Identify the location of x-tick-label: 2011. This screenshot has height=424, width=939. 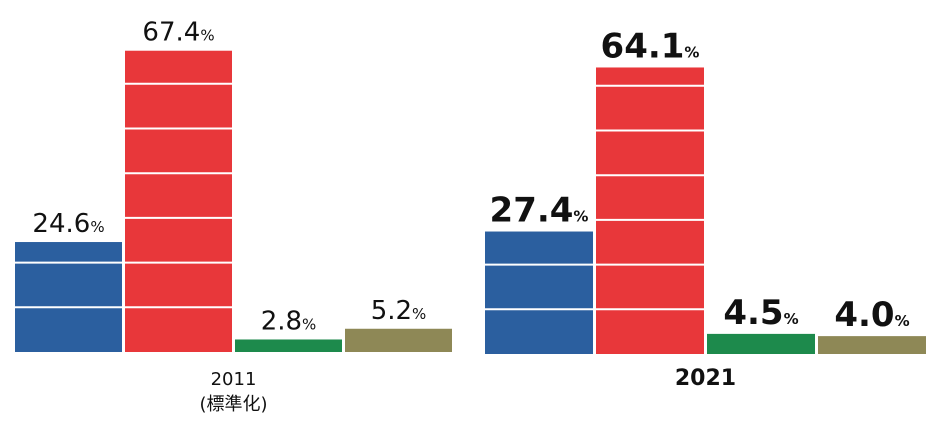
(234, 379).